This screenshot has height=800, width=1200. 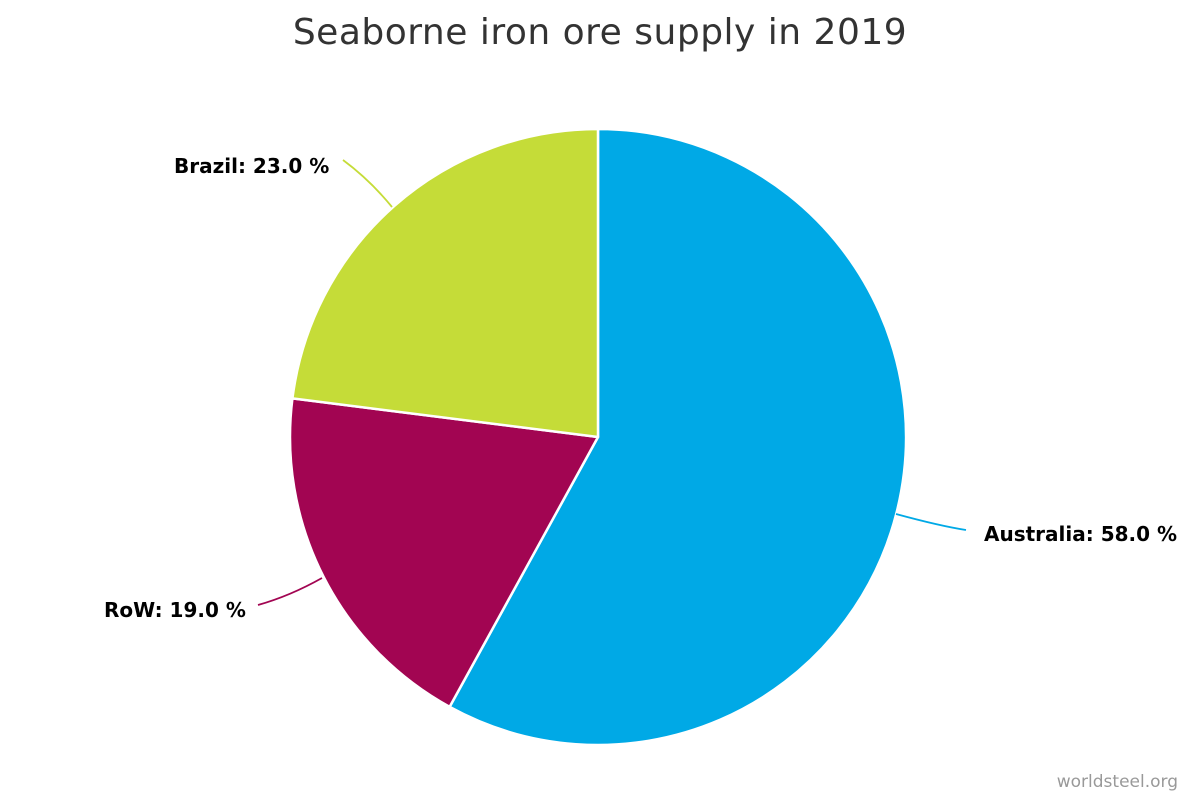 What do you see at coordinates (931, 522) in the screenshot?
I see `connector-australia` at bounding box center [931, 522].